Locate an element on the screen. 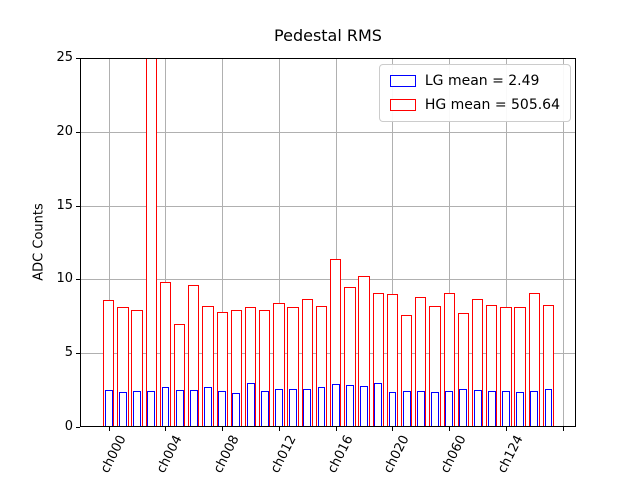 This screenshot has width=640, height=480. y-axis-label: ADC Counts is located at coordinates (39, 242).